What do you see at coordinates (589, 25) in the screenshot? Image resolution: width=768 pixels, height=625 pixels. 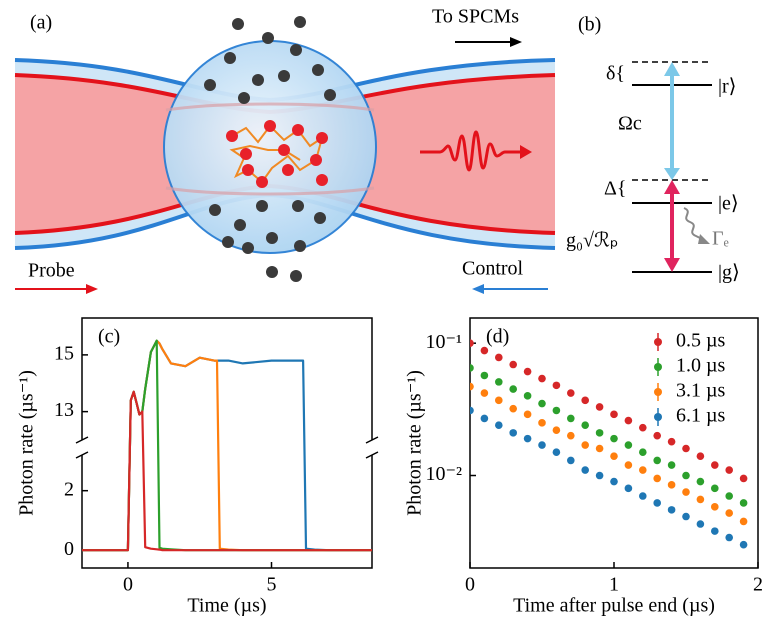 I see `panel-label: (b)` at bounding box center [589, 25].